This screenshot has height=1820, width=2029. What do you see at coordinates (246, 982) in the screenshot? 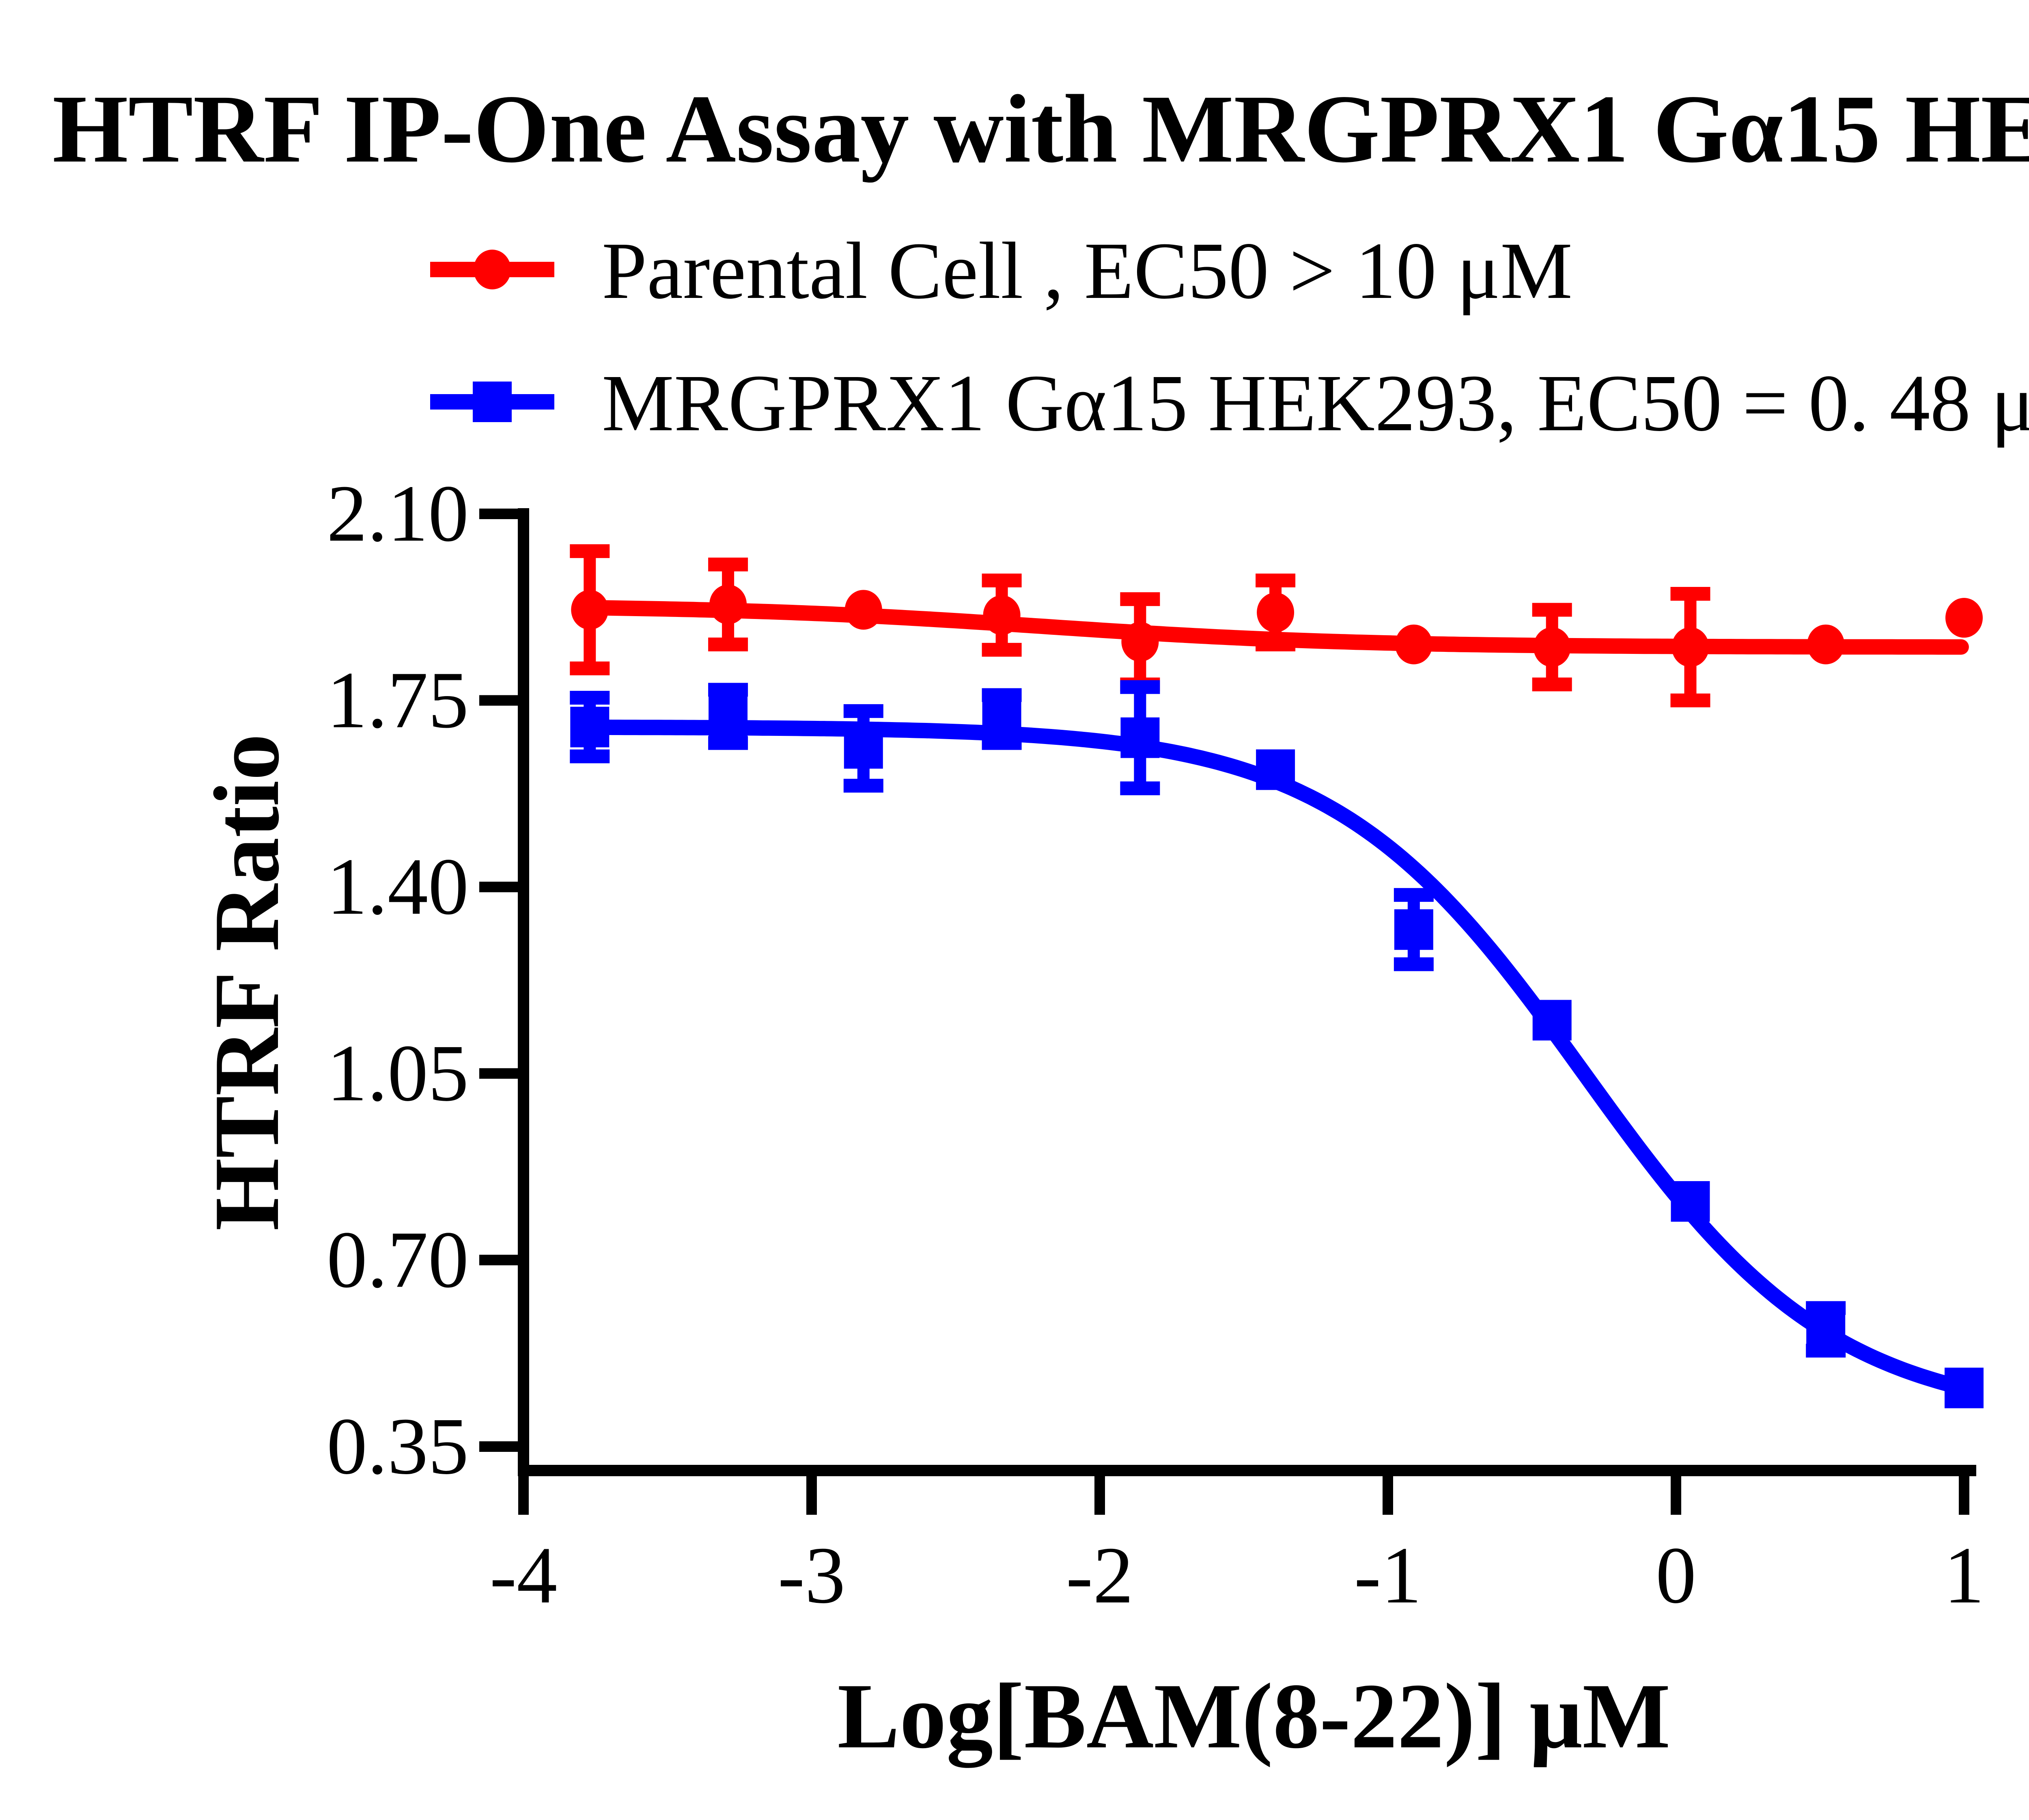
I see `y-axis-title: HTRF Ratio` at bounding box center [246, 982].